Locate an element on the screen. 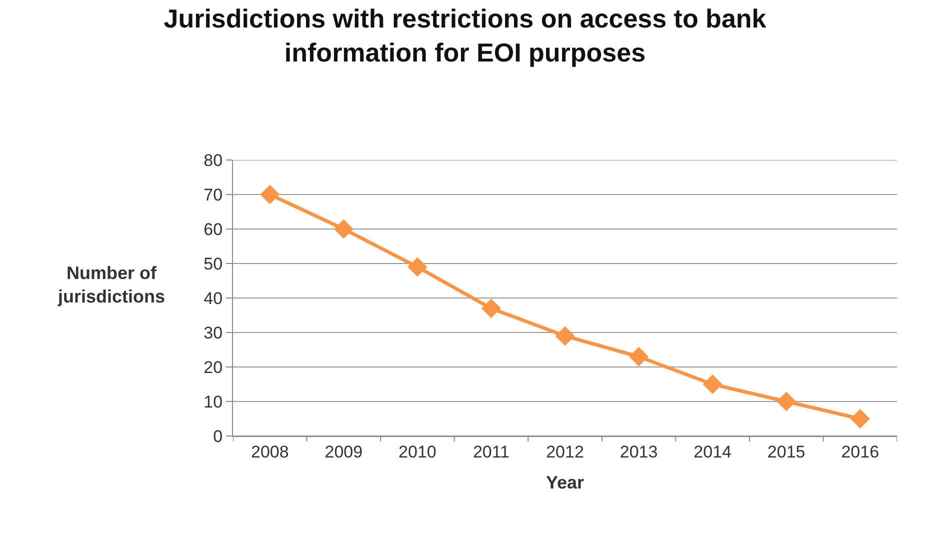  chart-title: Jurisdictions with restrictions on access to bank information for EOI purposes is located at coordinates (465, 36).